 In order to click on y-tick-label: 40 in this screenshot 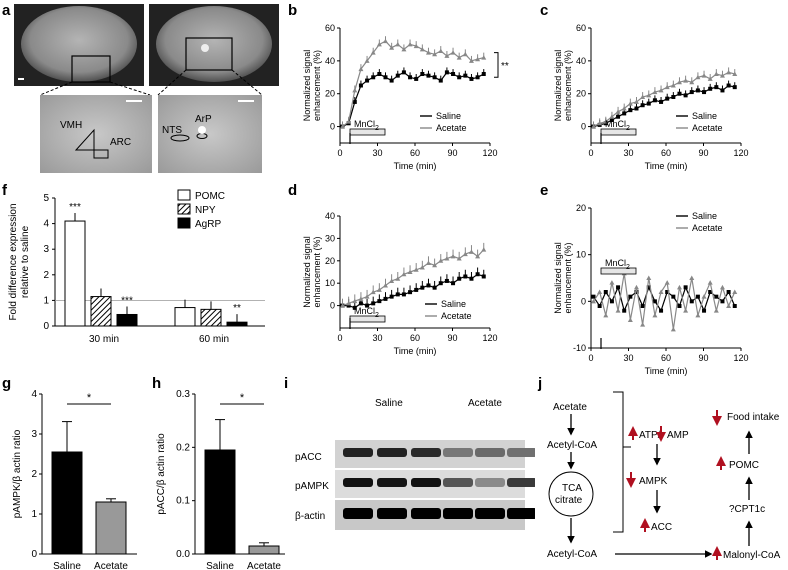, I will do `click(330, 216)`.